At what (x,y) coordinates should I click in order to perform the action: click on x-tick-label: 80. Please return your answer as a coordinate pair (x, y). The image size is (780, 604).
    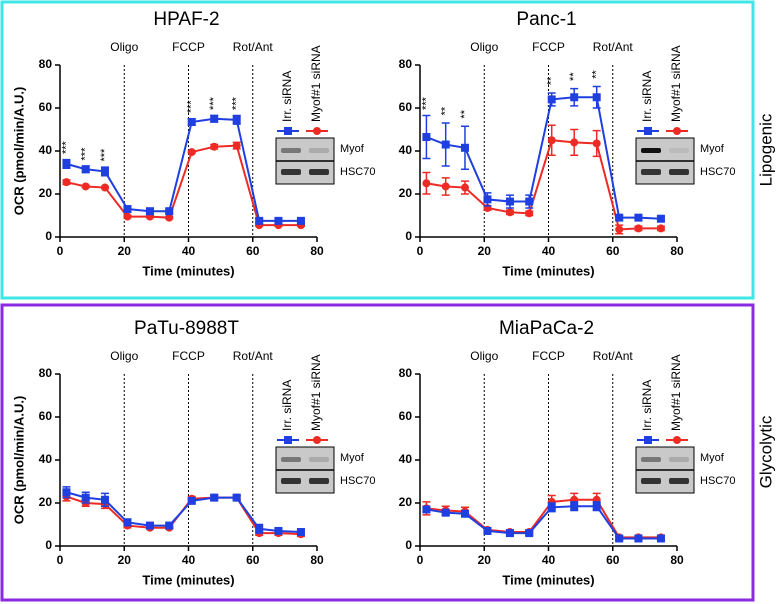
    Looking at the image, I should click on (317, 251).